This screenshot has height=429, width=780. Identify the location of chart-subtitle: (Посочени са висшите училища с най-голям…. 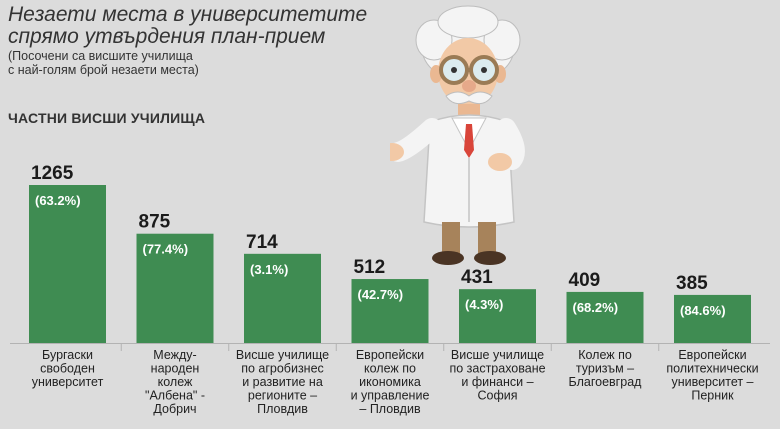
(138, 63).